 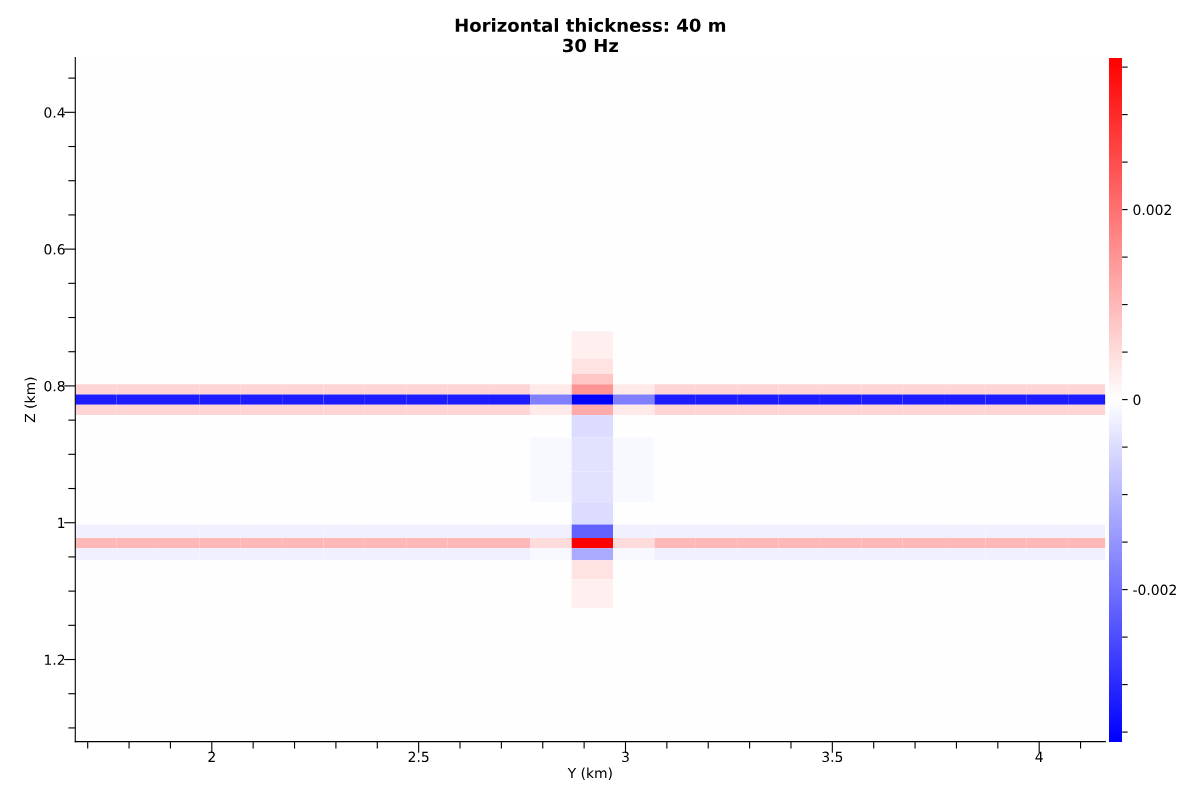 I want to click on y-axis-title: Z (km), so click(x=30, y=400).